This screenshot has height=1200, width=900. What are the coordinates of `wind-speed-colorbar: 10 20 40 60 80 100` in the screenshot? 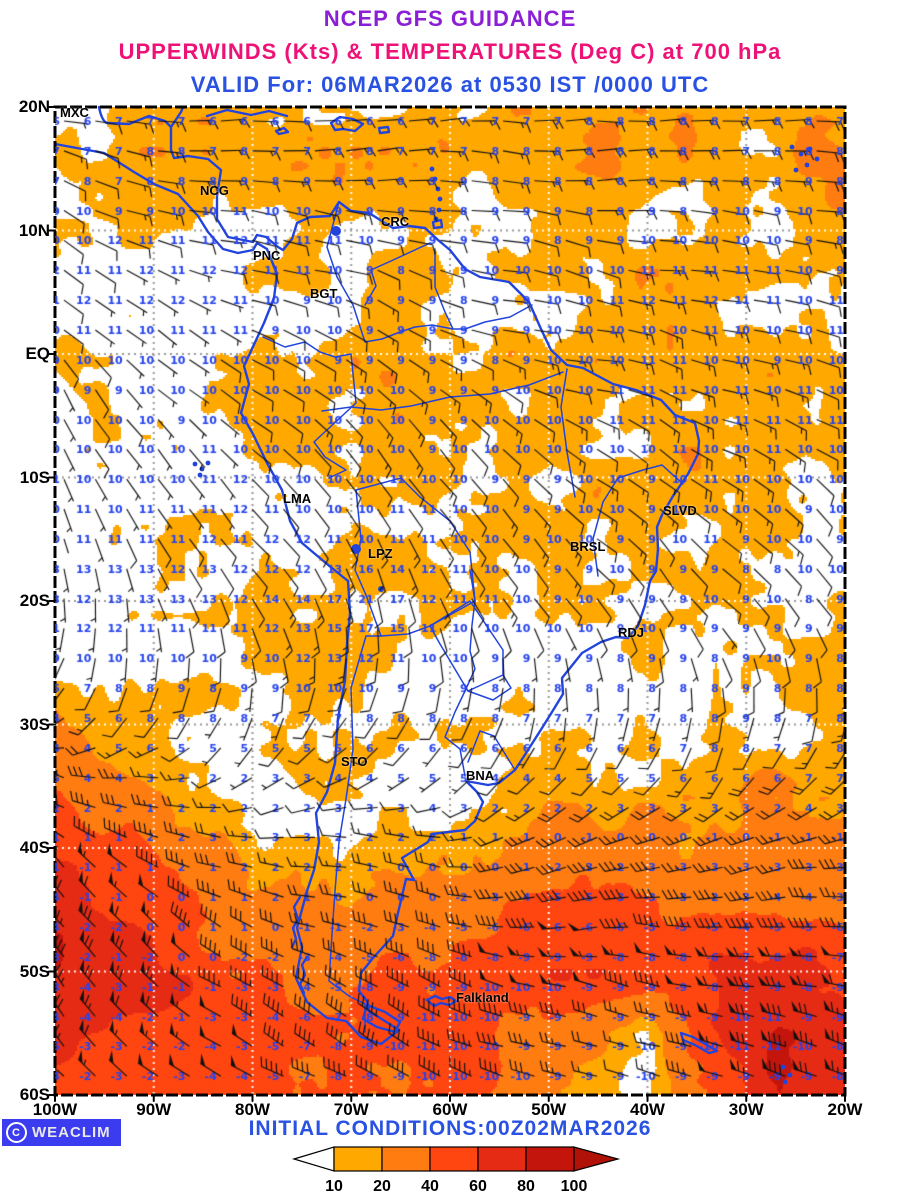 It's located at (456, 1170).